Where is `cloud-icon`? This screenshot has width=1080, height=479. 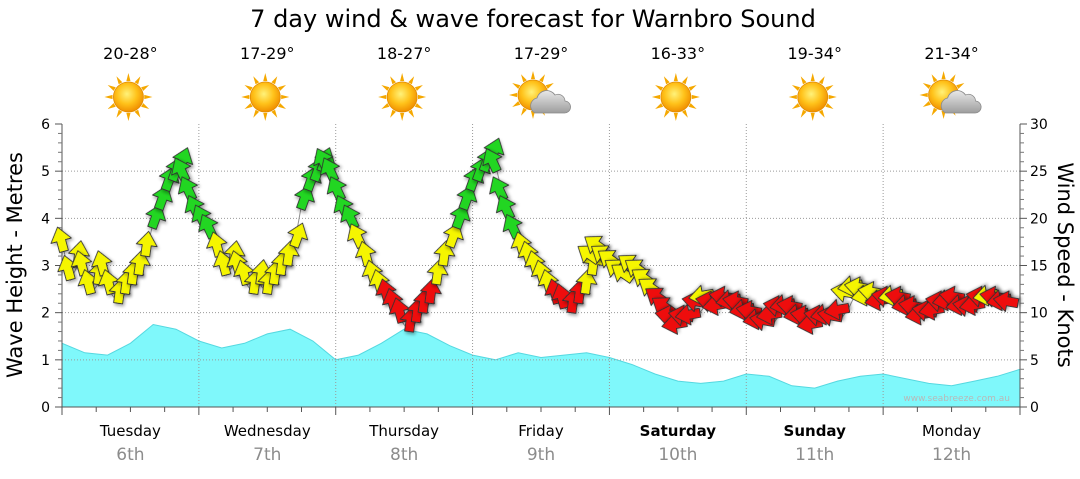 cloud-icon is located at coordinates (550, 102).